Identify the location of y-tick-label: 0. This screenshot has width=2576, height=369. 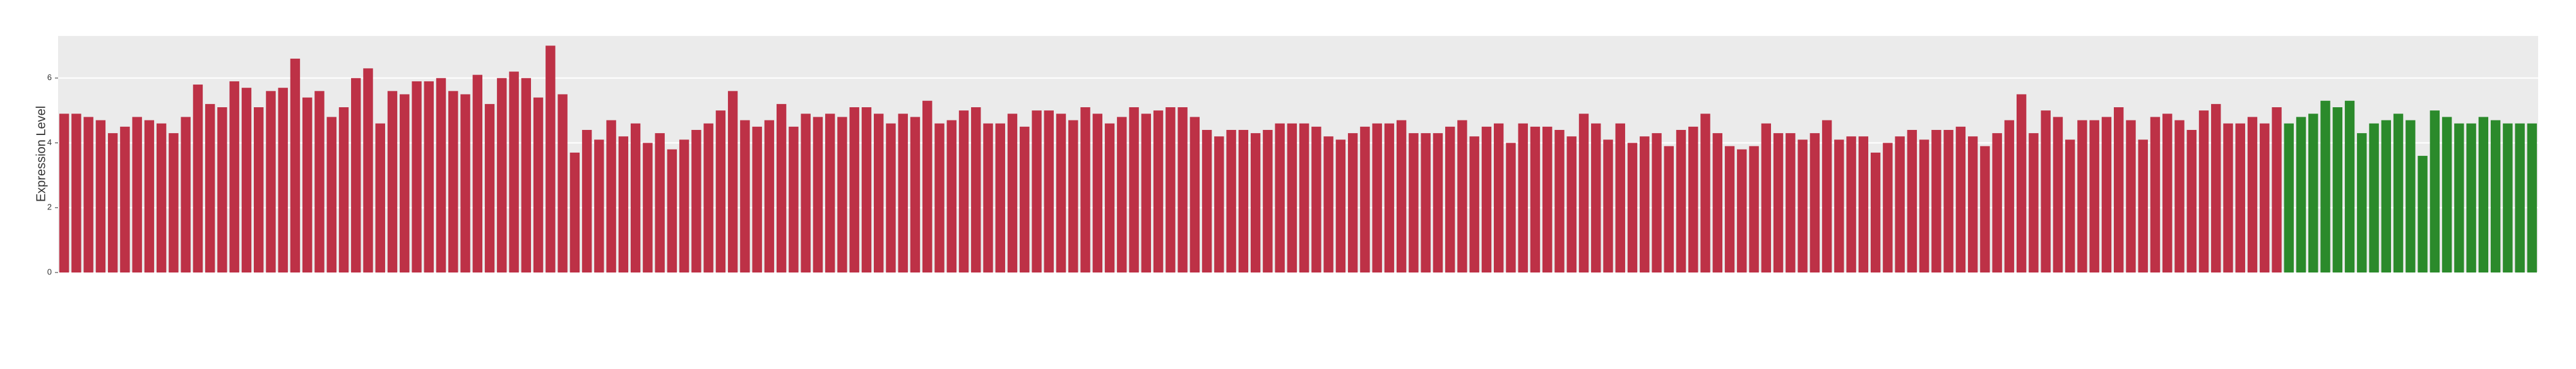
(49, 271).